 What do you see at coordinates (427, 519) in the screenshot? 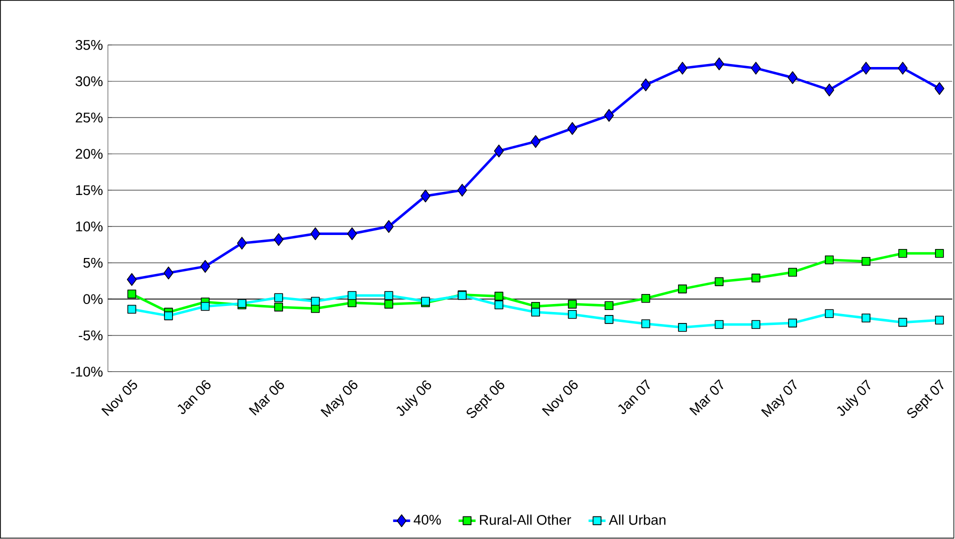
I see `legend-label: 40%` at bounding box center [427, 519].